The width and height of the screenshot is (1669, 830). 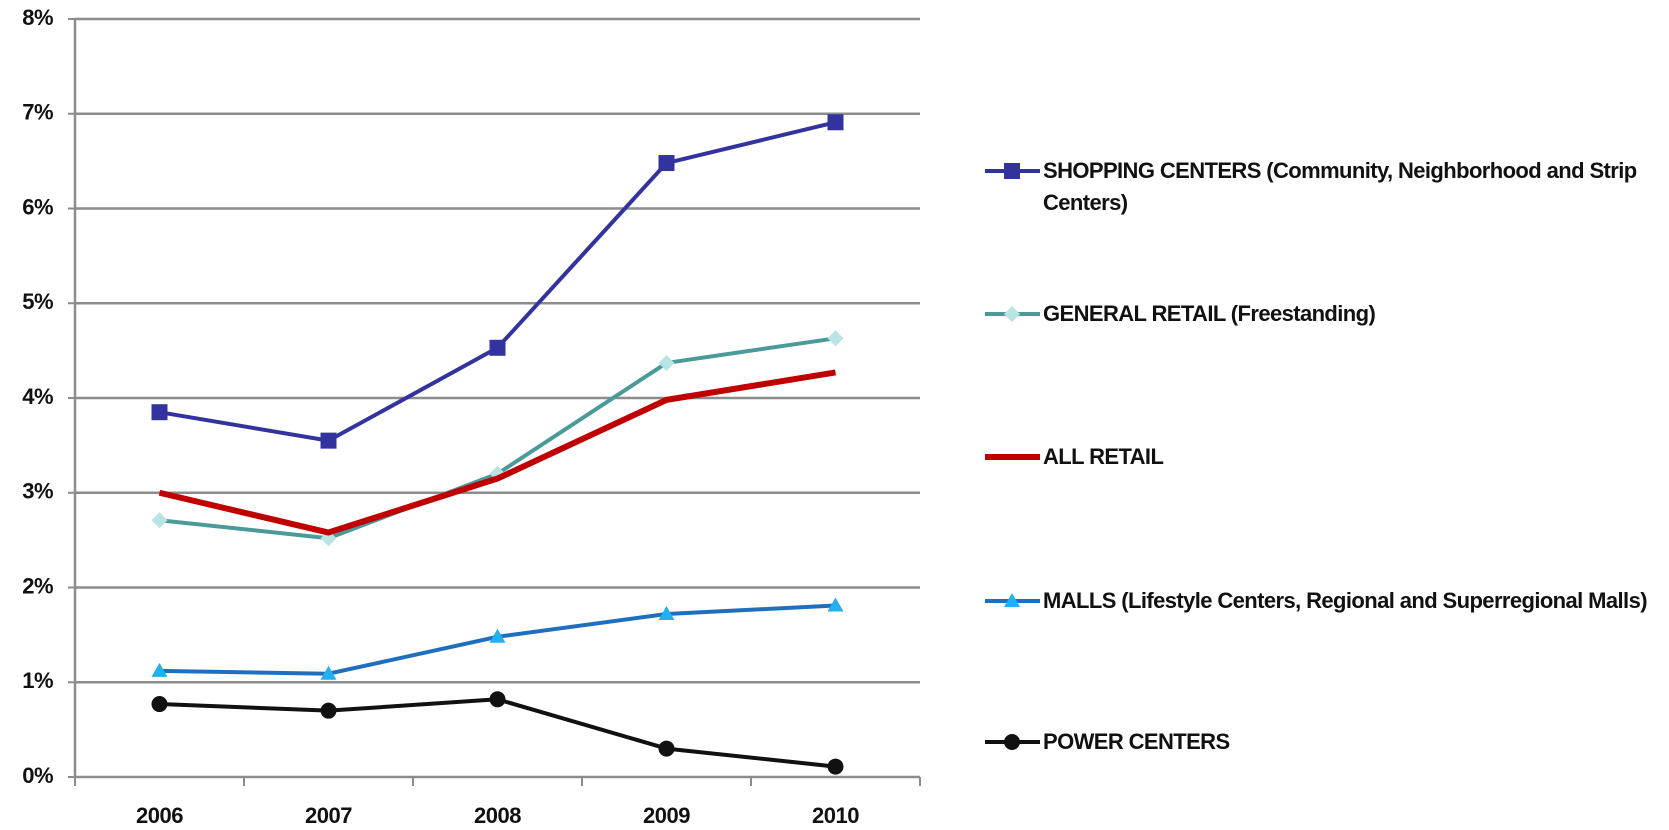 What do you see at coordinates (37, 396) in the screenshot?
I see `y-tick-label: 4%` at bounding box center [37, 396].